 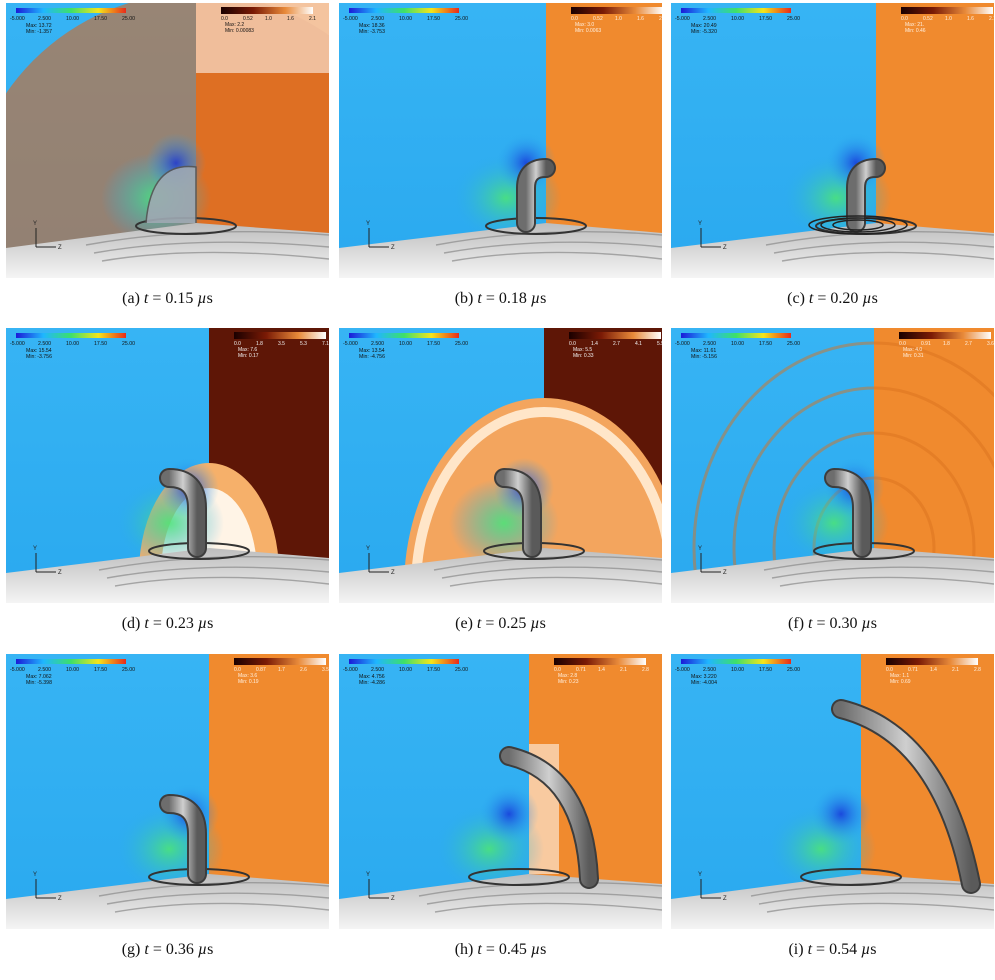 What do you see at coordinates (47, 236) in the screenshot?
I see `axis-triad: YZ` at bounding box center [47, 236].